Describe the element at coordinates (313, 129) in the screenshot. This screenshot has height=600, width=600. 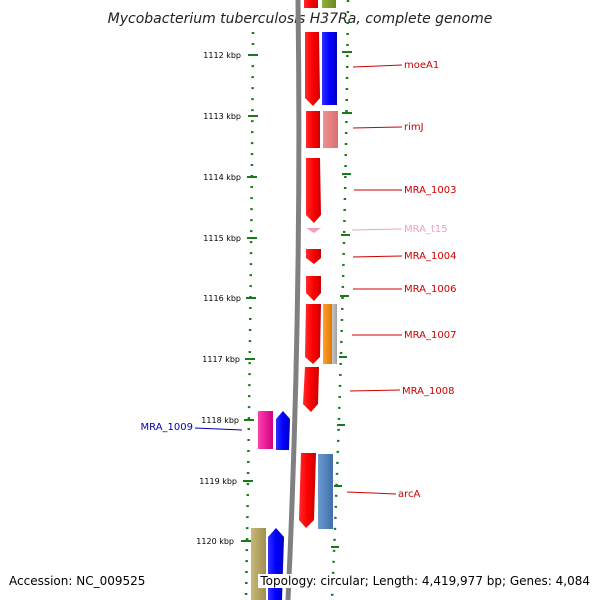
I see `gene-rimJ-fwd` at that location.